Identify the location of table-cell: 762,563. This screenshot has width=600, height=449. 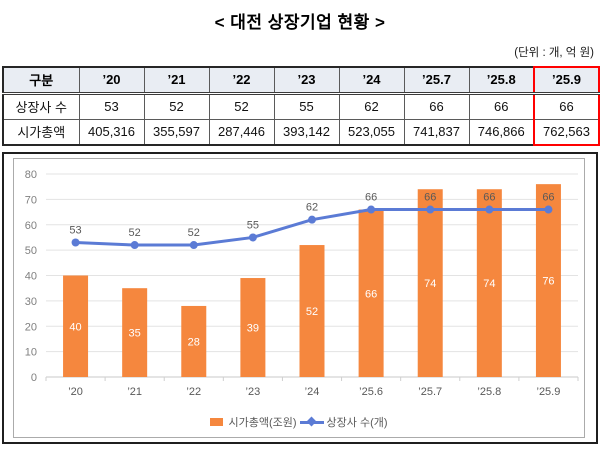
(566, 132).